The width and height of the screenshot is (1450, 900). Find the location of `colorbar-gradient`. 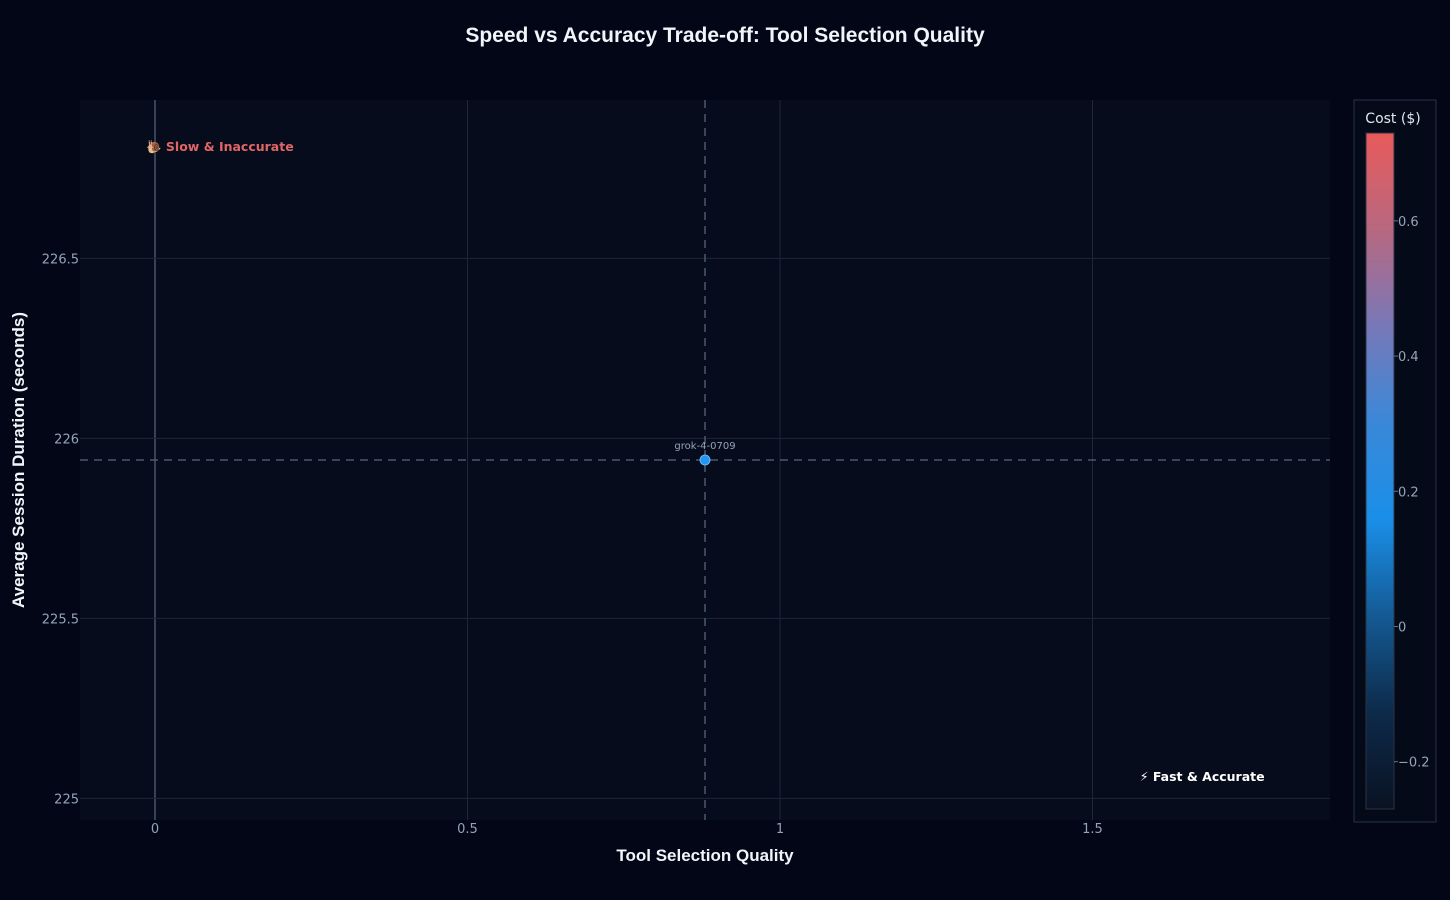

colorbar-gradient is located at coordinates (1380, 471).